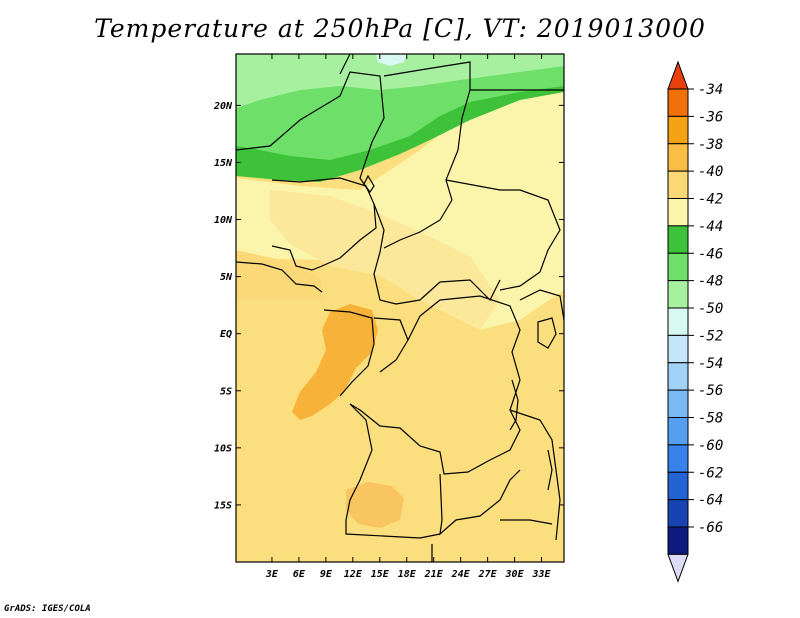  I want to click on colorbar-bottom-arrow, so click(678, 568).